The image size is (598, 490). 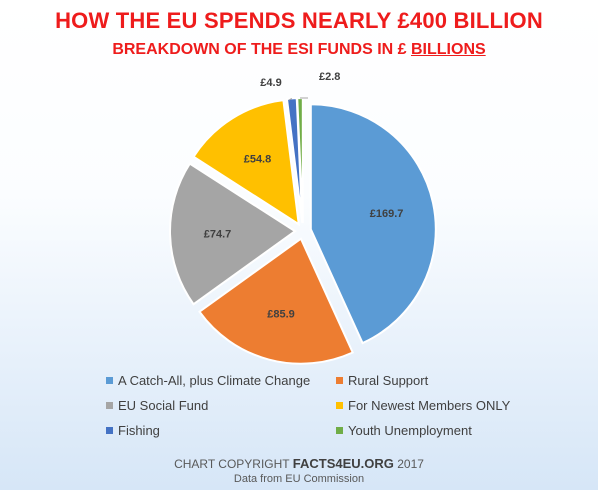 What do you see at coordinates (258, 160) in the screenshot?
I see `slice-data-label: £54.8` at bounding box center [258, 160].